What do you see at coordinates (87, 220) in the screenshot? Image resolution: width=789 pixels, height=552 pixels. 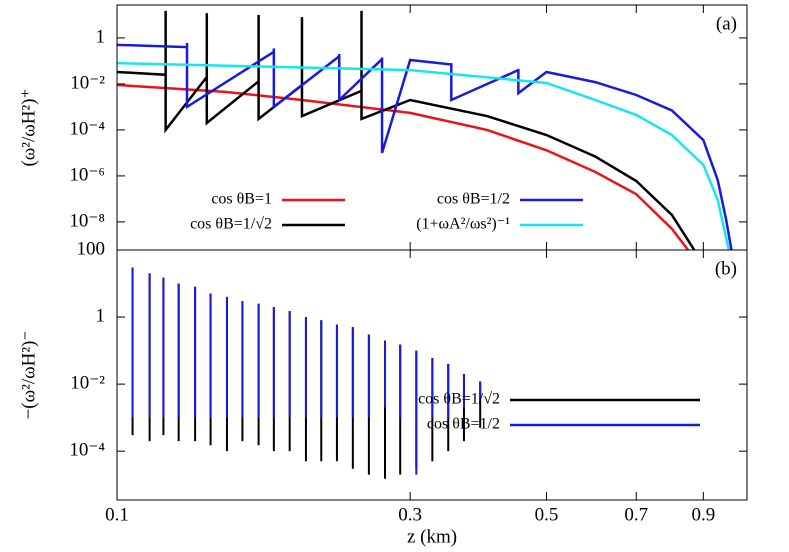 I see `y-tick-label: 10⁻⁸` at bounding box center [87, 220].